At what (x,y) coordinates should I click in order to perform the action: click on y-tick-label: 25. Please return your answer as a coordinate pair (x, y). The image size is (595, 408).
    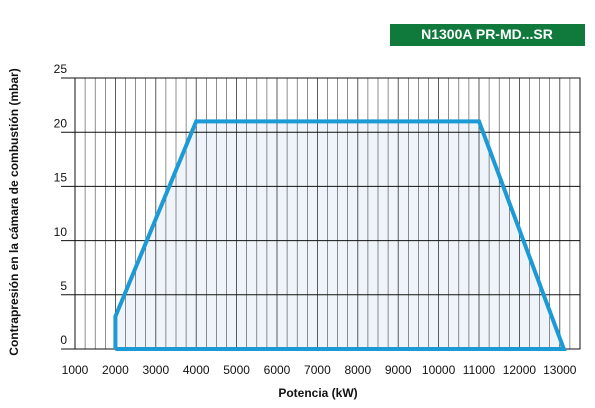
    Looking at the image, I should click on (61, 69).